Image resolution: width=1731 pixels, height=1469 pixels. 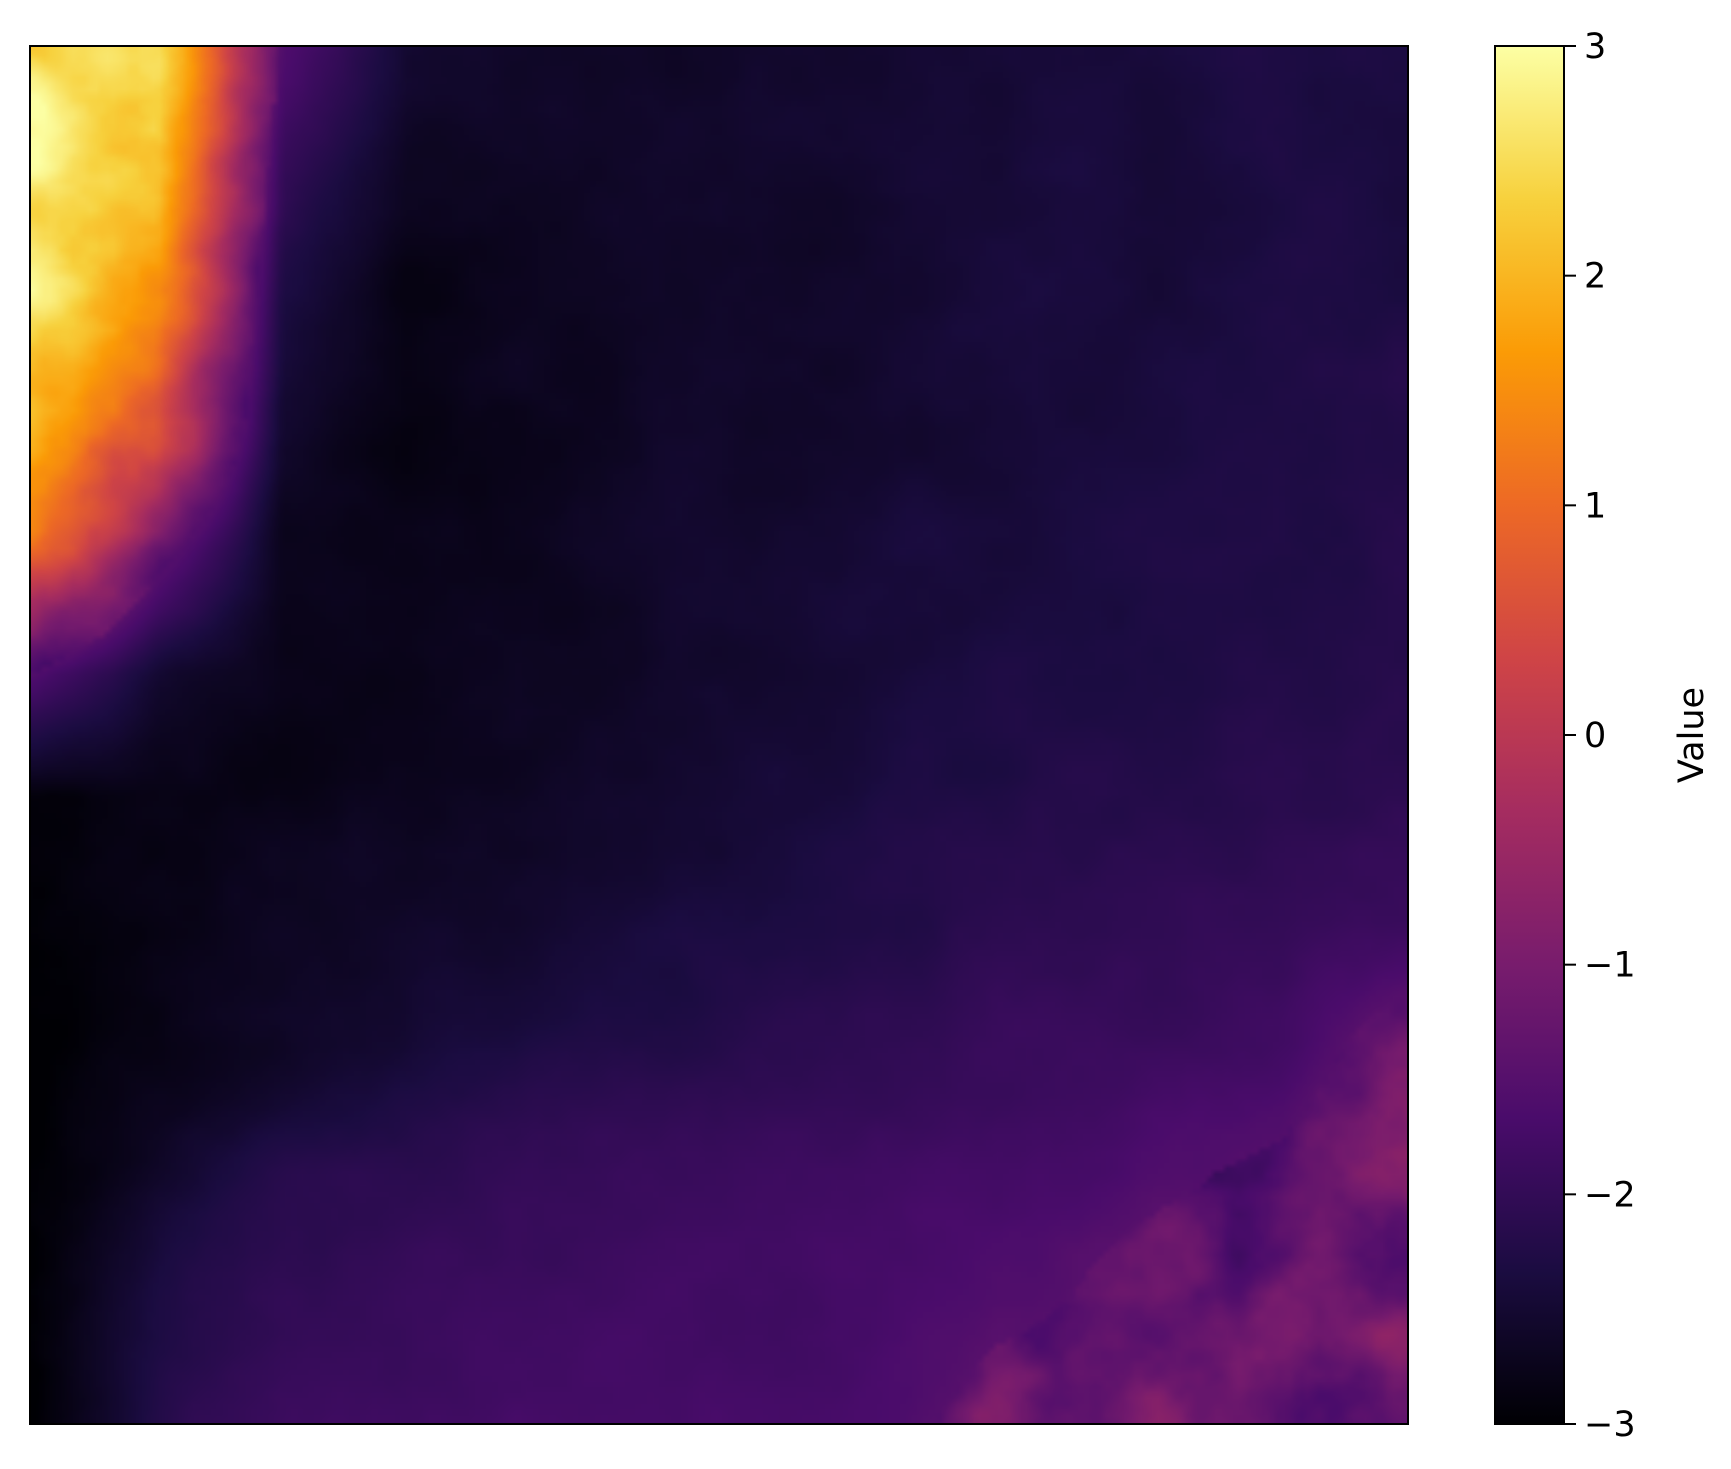 What do you see at coordinates (1595, 506) in the screenshot?
I see `colorbar-tick-label: 1` at bounding box center [1595, 506].